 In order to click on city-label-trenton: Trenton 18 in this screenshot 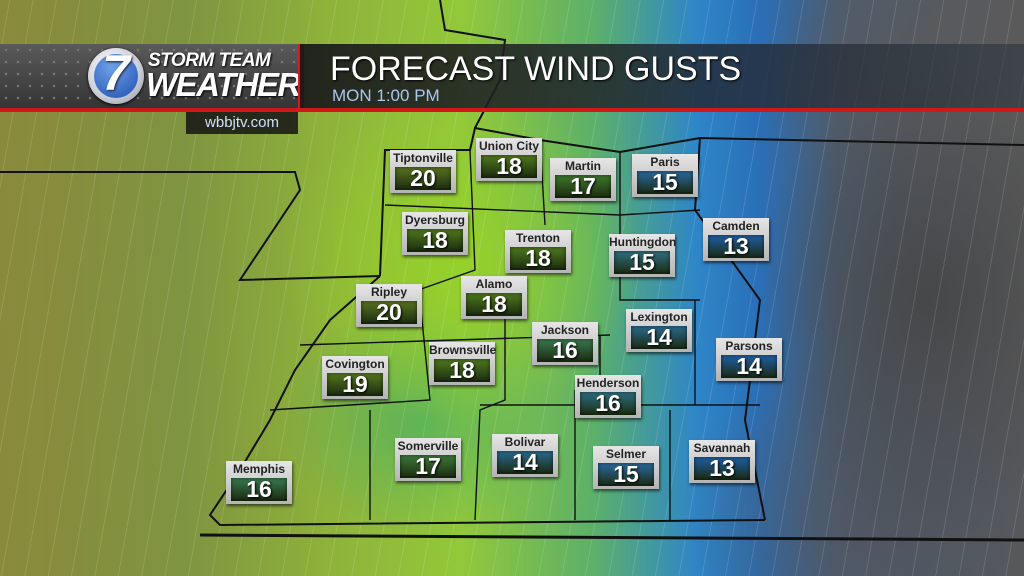, I will do `click(538, 251)`.